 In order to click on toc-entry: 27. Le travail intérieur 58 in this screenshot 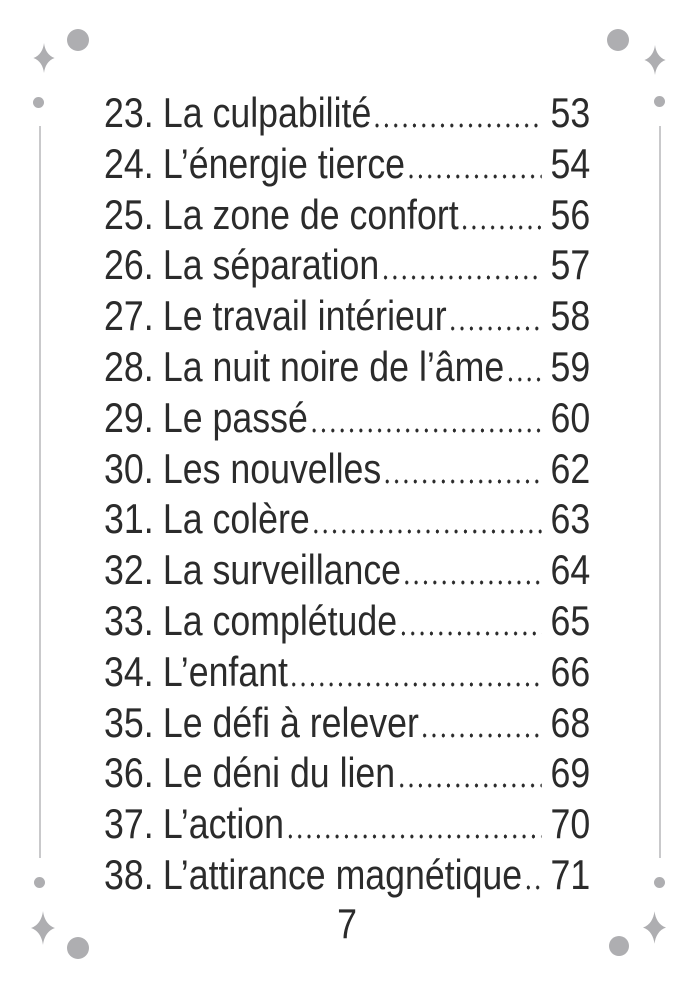, I will do `click(347, 316)`.